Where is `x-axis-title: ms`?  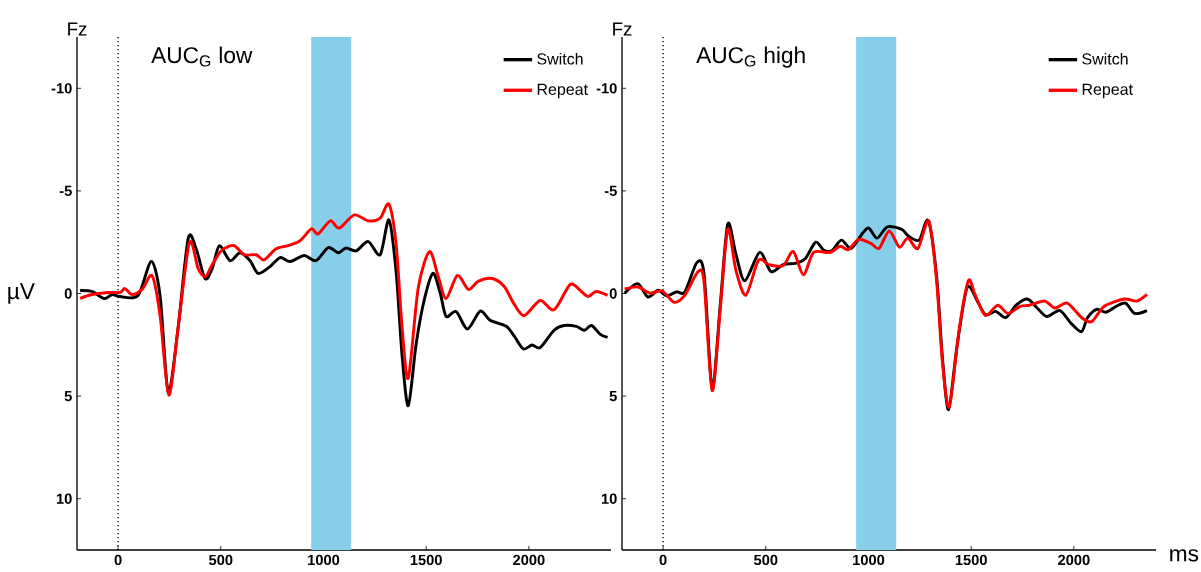
x-axis-title: ms is located at coordinates (1184, 555).